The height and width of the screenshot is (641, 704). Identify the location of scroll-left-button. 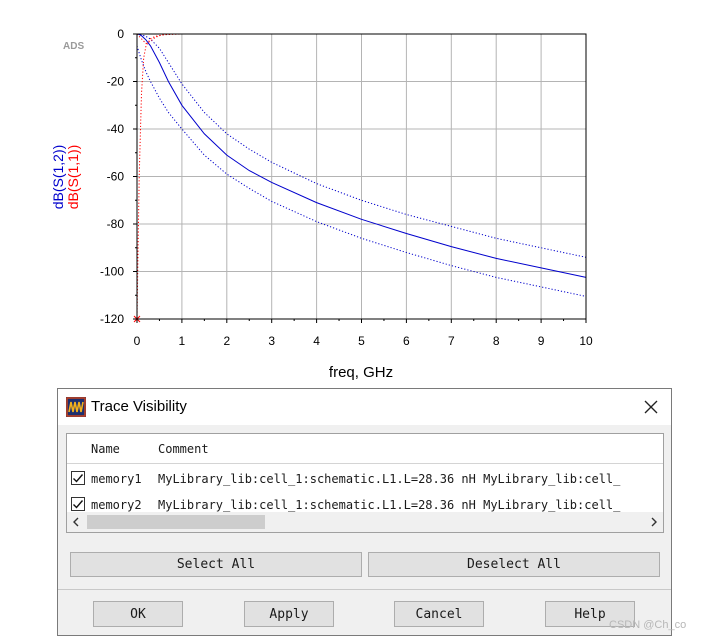
(76, 522).